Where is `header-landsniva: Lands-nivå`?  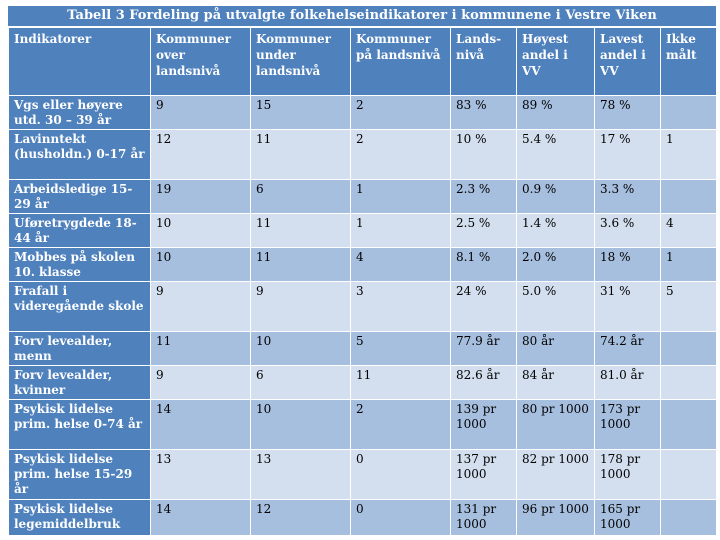 header-landsniva: Lands-nivå is located at coordinates (483, 61).